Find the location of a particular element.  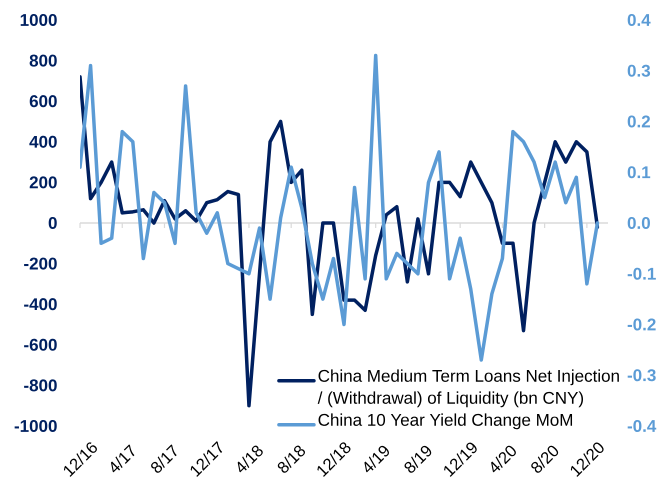

legend-label: China Medium Term Loans Net Injection / (Withdrawal) of Liquidity (bn CNY) is located at coordinates (468, 388).